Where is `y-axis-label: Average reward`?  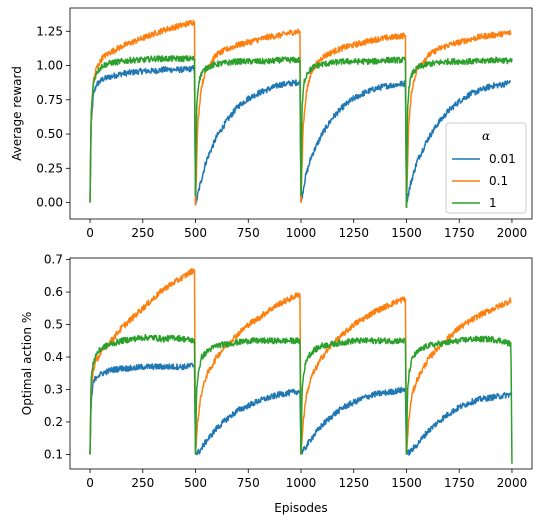
y-axis-label: Average reward is located at coordinates (17, 113).